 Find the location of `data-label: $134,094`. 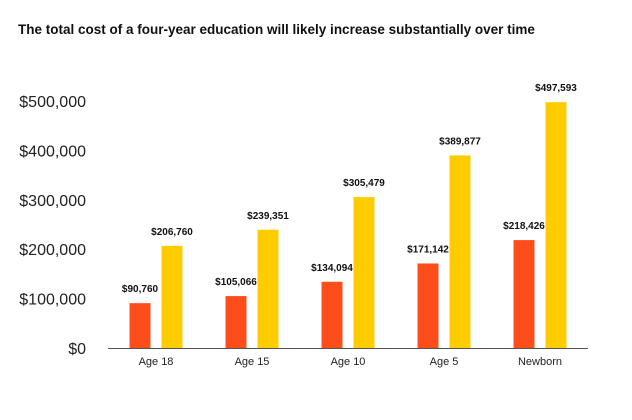

data-label: $134,094 is located at coordinates (332, 268).